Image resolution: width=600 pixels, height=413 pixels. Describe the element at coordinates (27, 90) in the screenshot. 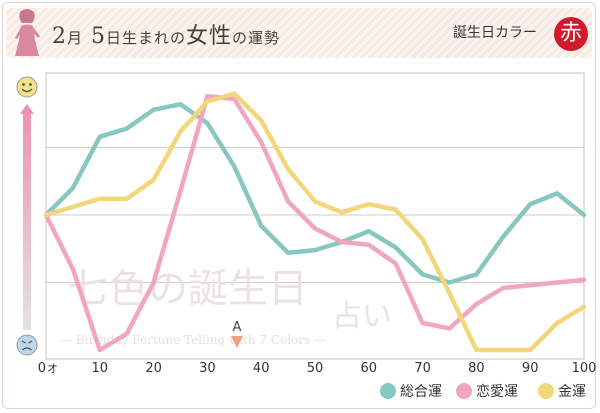

I see `smile-mouth` at that location.